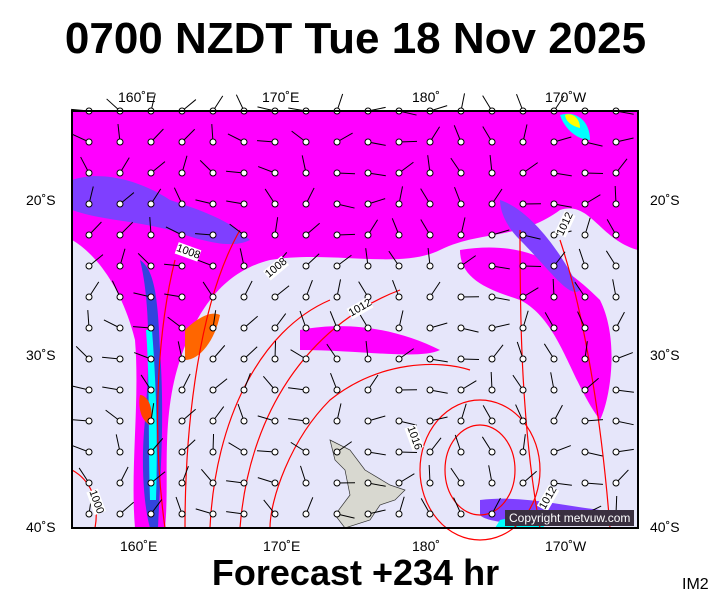  Describe the element at coordinates (665, 200) in the screenshot. I see `lat-label-right: 20˚S` at that location.